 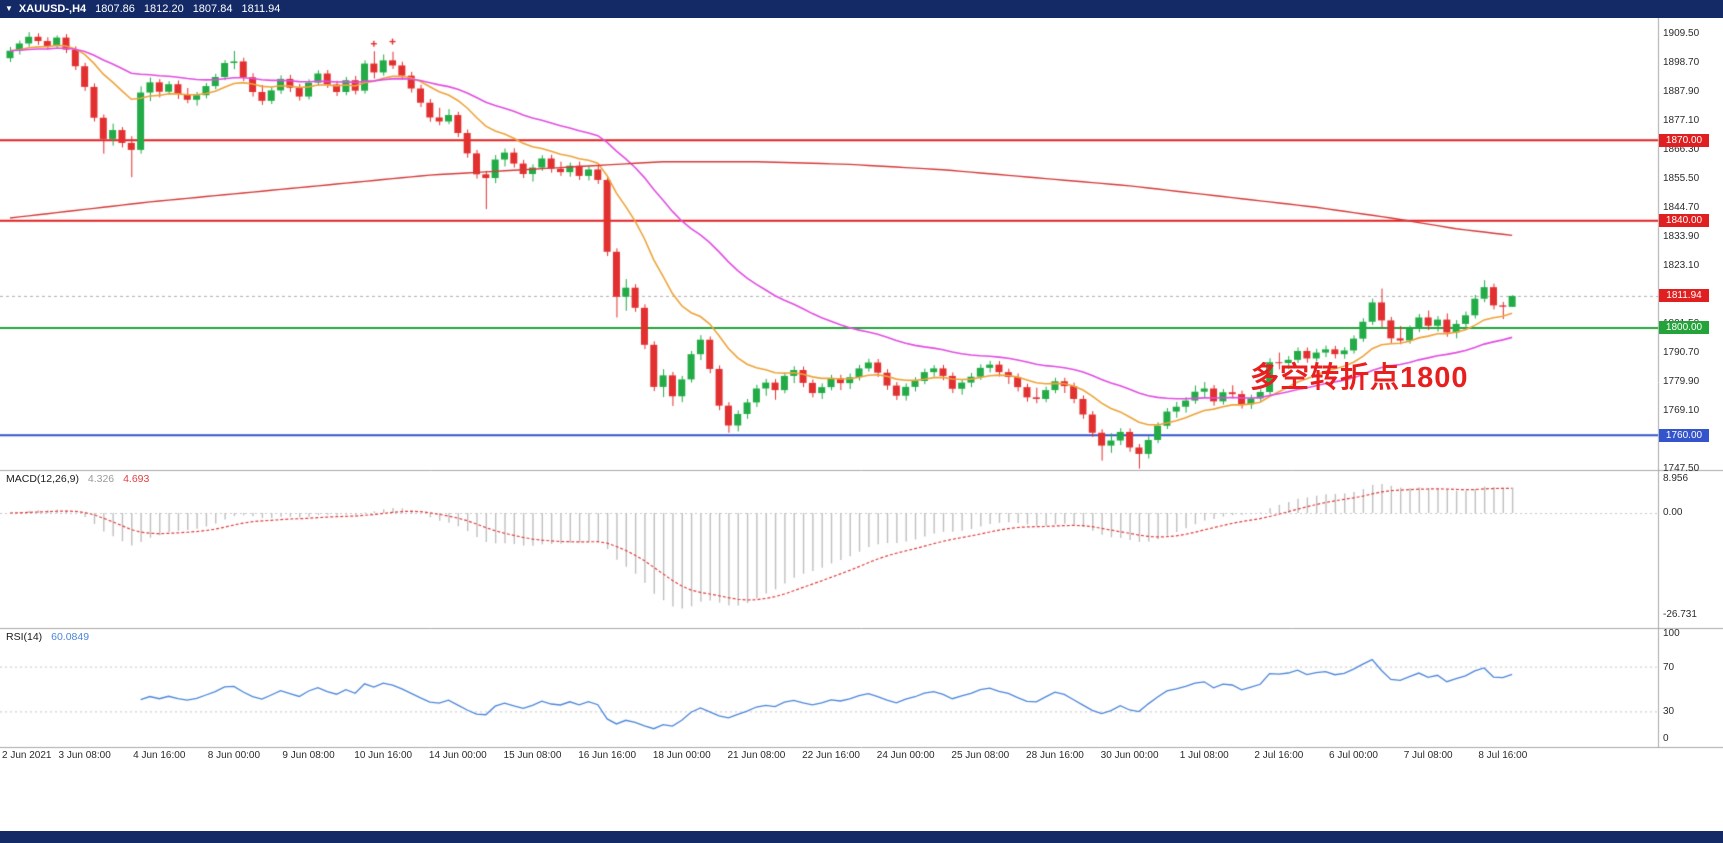 What do you see at coordinates (1684, 140) in the screenshot?
I see `price-level-badge: 1870.00` at bounding box center [1684, 140].